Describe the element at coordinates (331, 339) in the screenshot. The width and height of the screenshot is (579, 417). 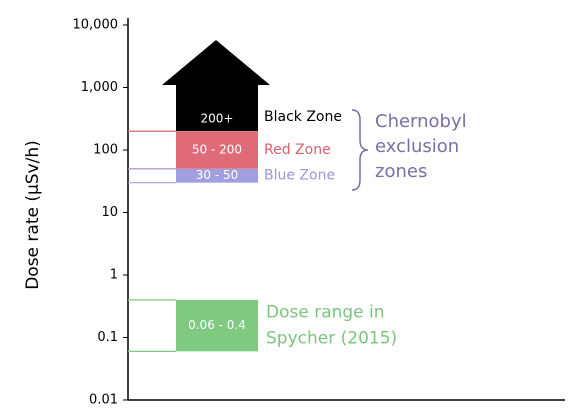
I see `range-name: Spycher (2015)` at that location.